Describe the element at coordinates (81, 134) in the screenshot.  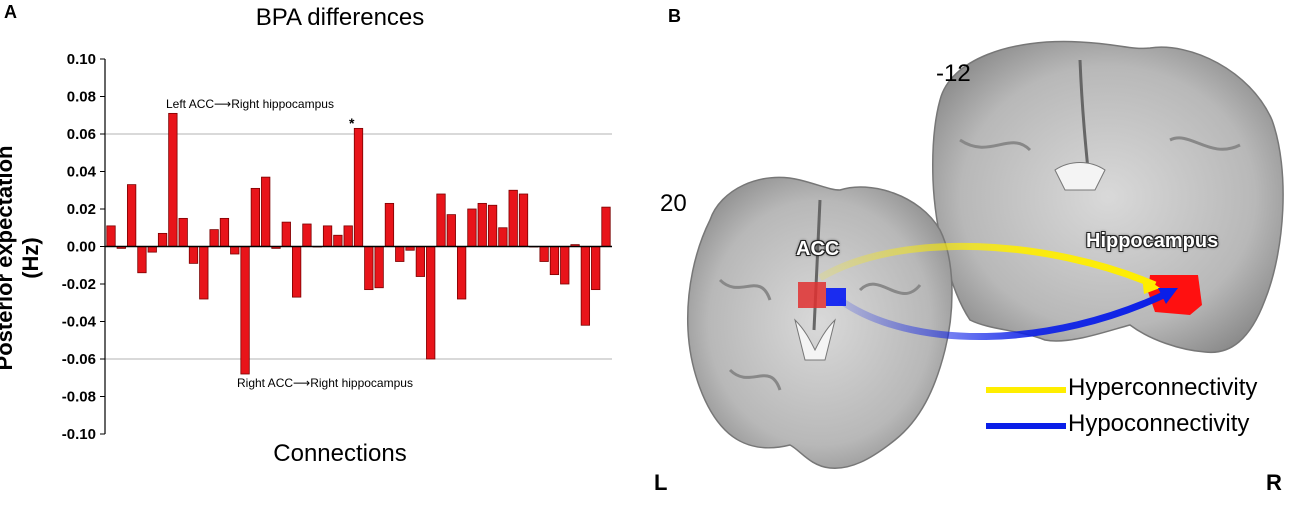
I see `y-tick-label: 0.06` at that location.